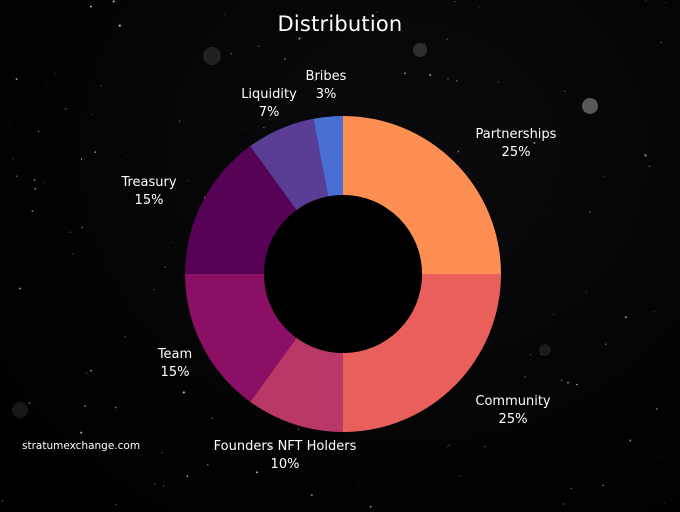 Image resolution: width=680 pixels, height=512 pixels. What do you see at coordinates (269, 112) in the screenshot?
I see `slice-percent-label: 7%` at bounding box center [269, 112].